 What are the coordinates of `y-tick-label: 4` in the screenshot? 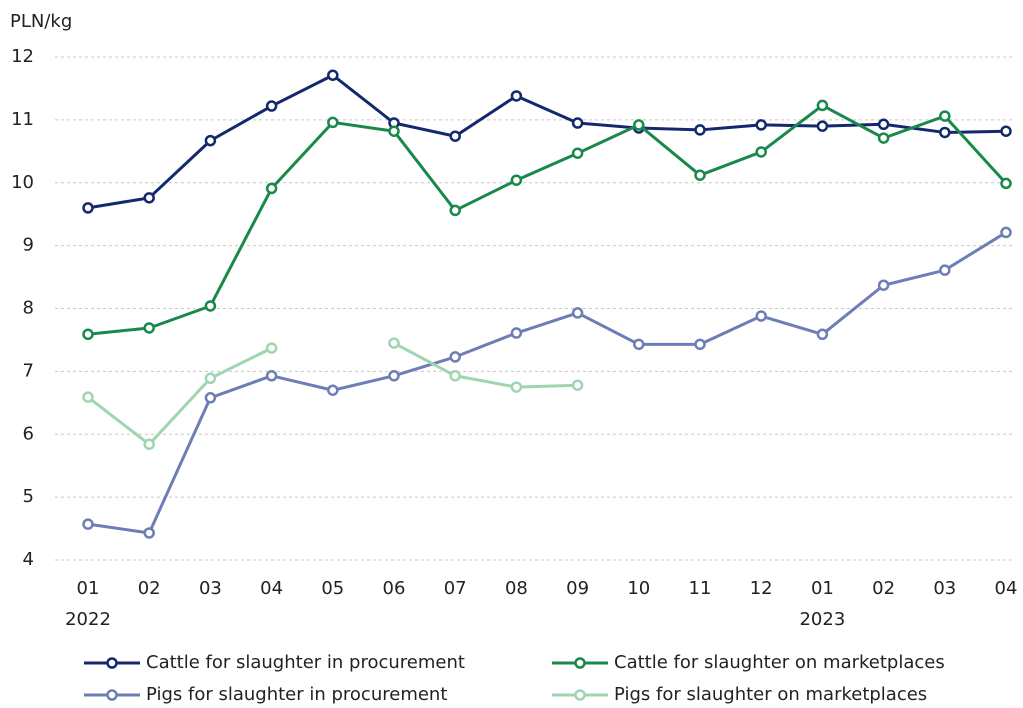 It's located at (28, 559).